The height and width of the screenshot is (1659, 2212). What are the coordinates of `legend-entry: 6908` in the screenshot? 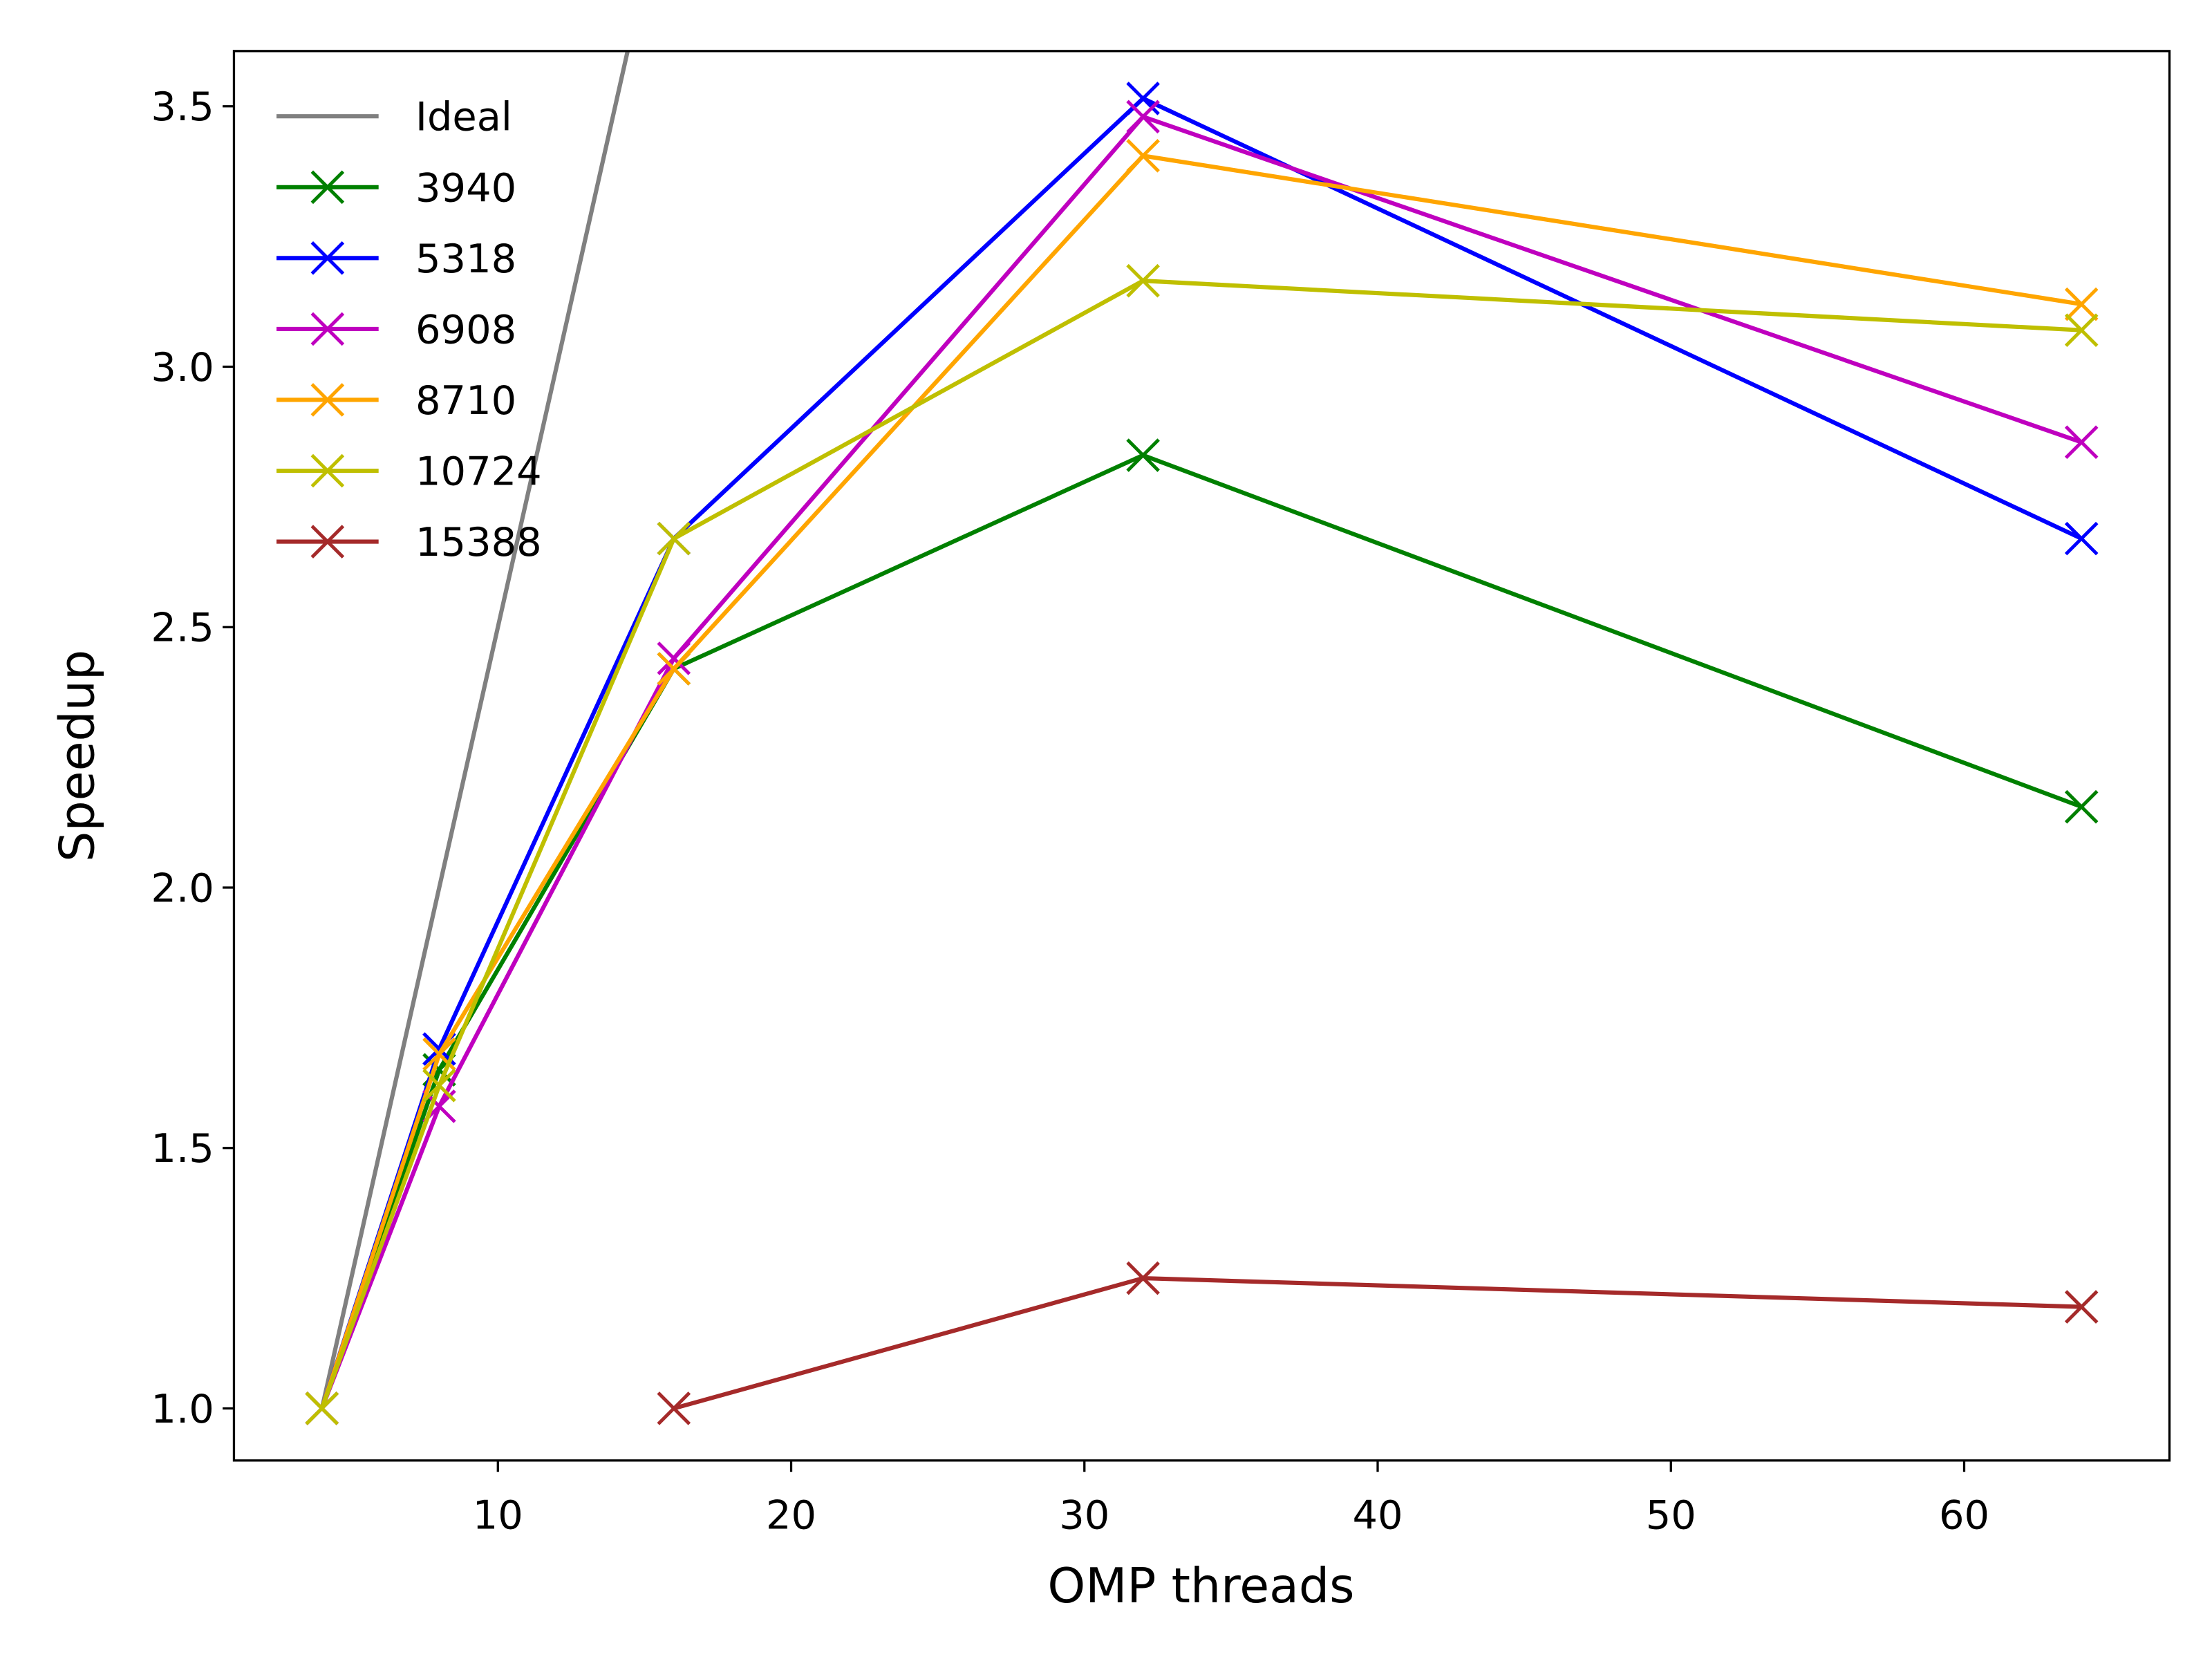 It's located at (396, 330).